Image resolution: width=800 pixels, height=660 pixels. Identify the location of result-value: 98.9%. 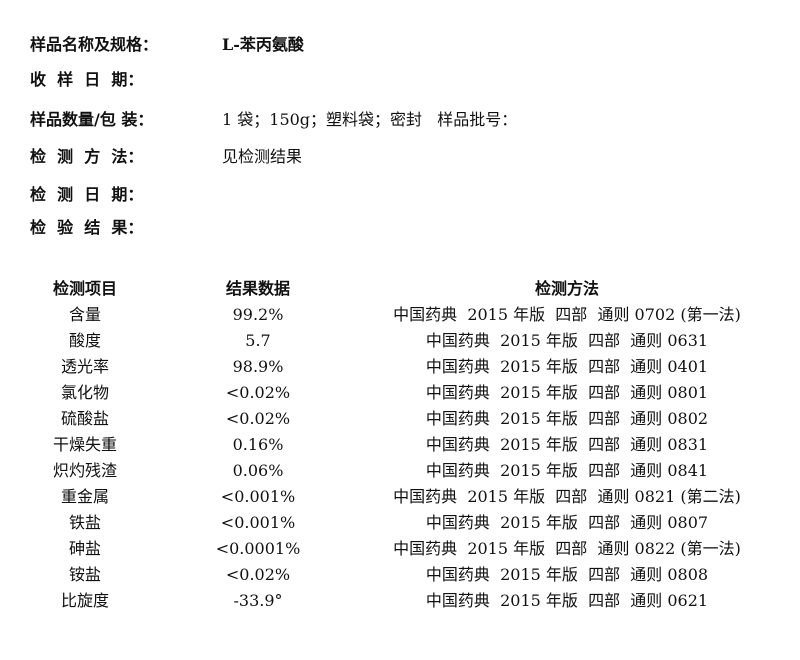
(258, 366).